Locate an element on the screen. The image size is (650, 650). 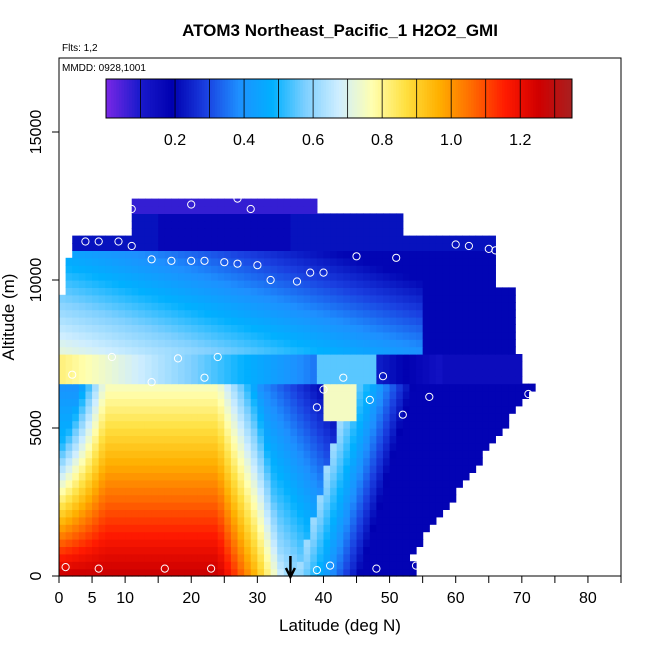
observation-point is located at coordinates (396, 257).